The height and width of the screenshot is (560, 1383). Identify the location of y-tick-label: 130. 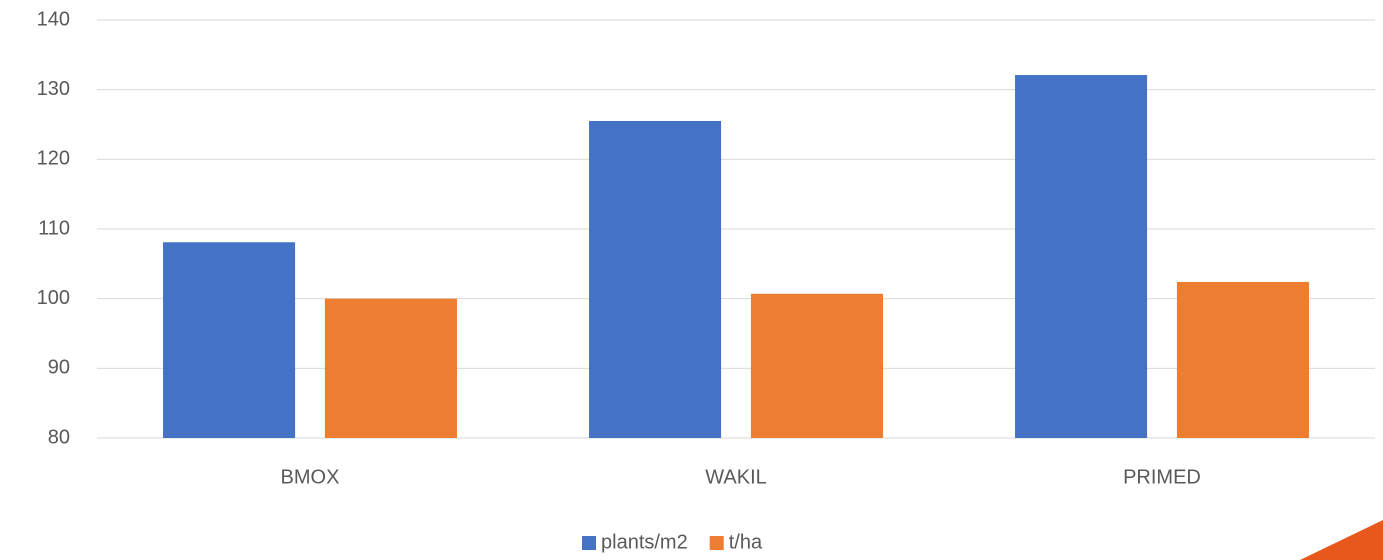
(53, 89).